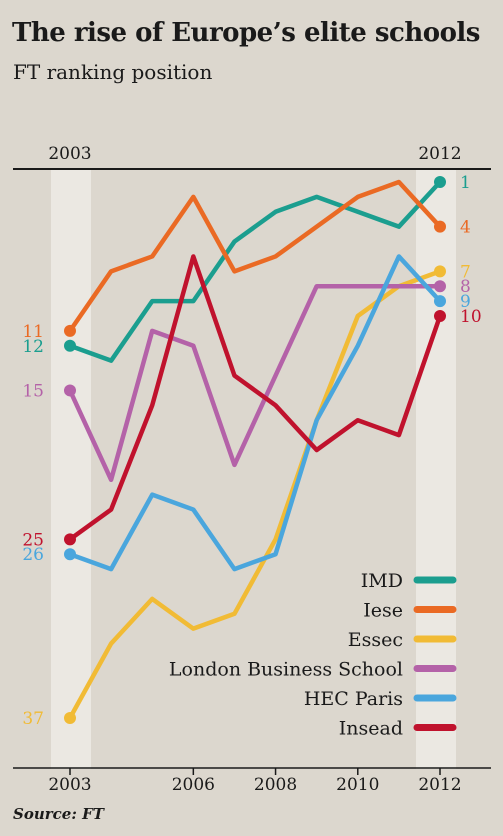 This screenshot has height=836, width=503. I want to click on top-year-label: 2012, so click(439, 154).